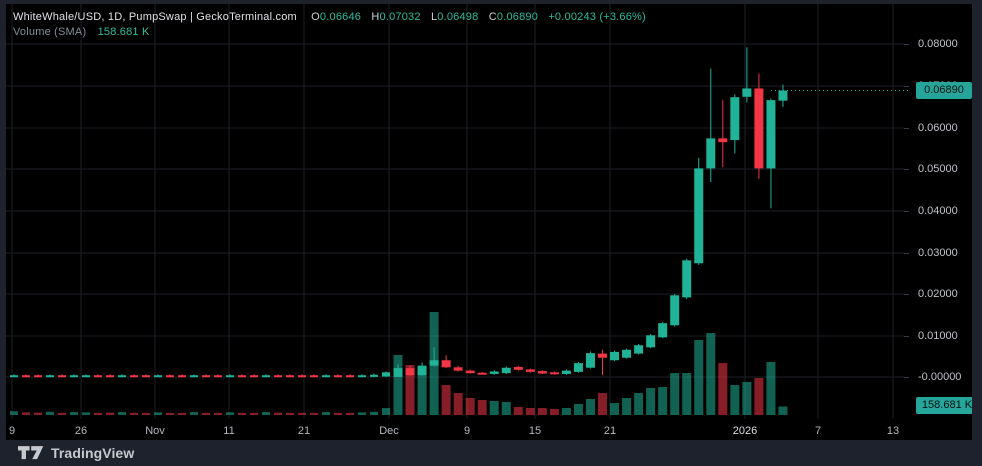 This screenshot has height=466, width=982. I want to click on high-label: H, so click(375, 17).